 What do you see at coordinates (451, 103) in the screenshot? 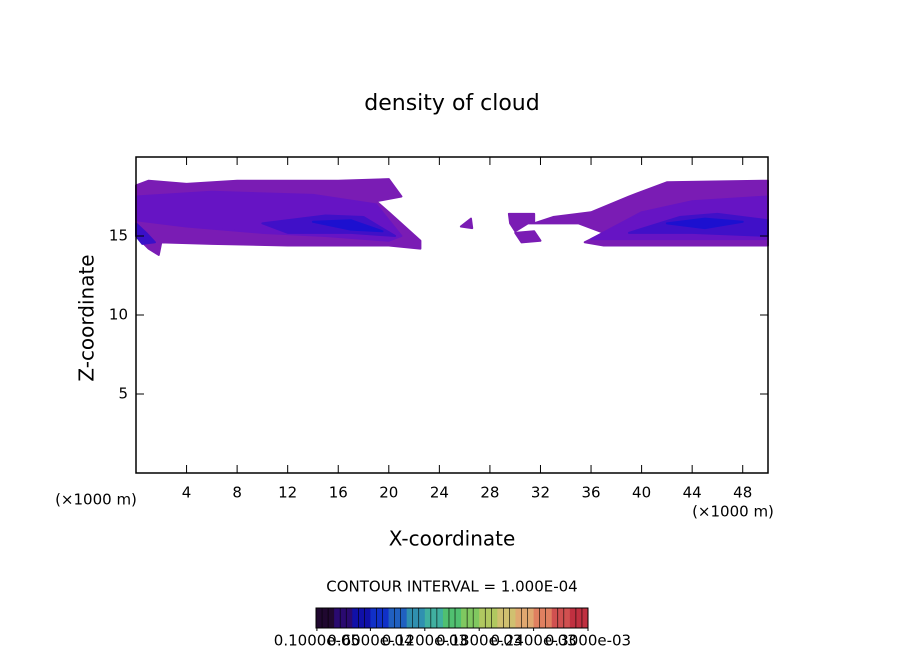
I see `chart-title: density of cloud` at bounding box center [451, 103].